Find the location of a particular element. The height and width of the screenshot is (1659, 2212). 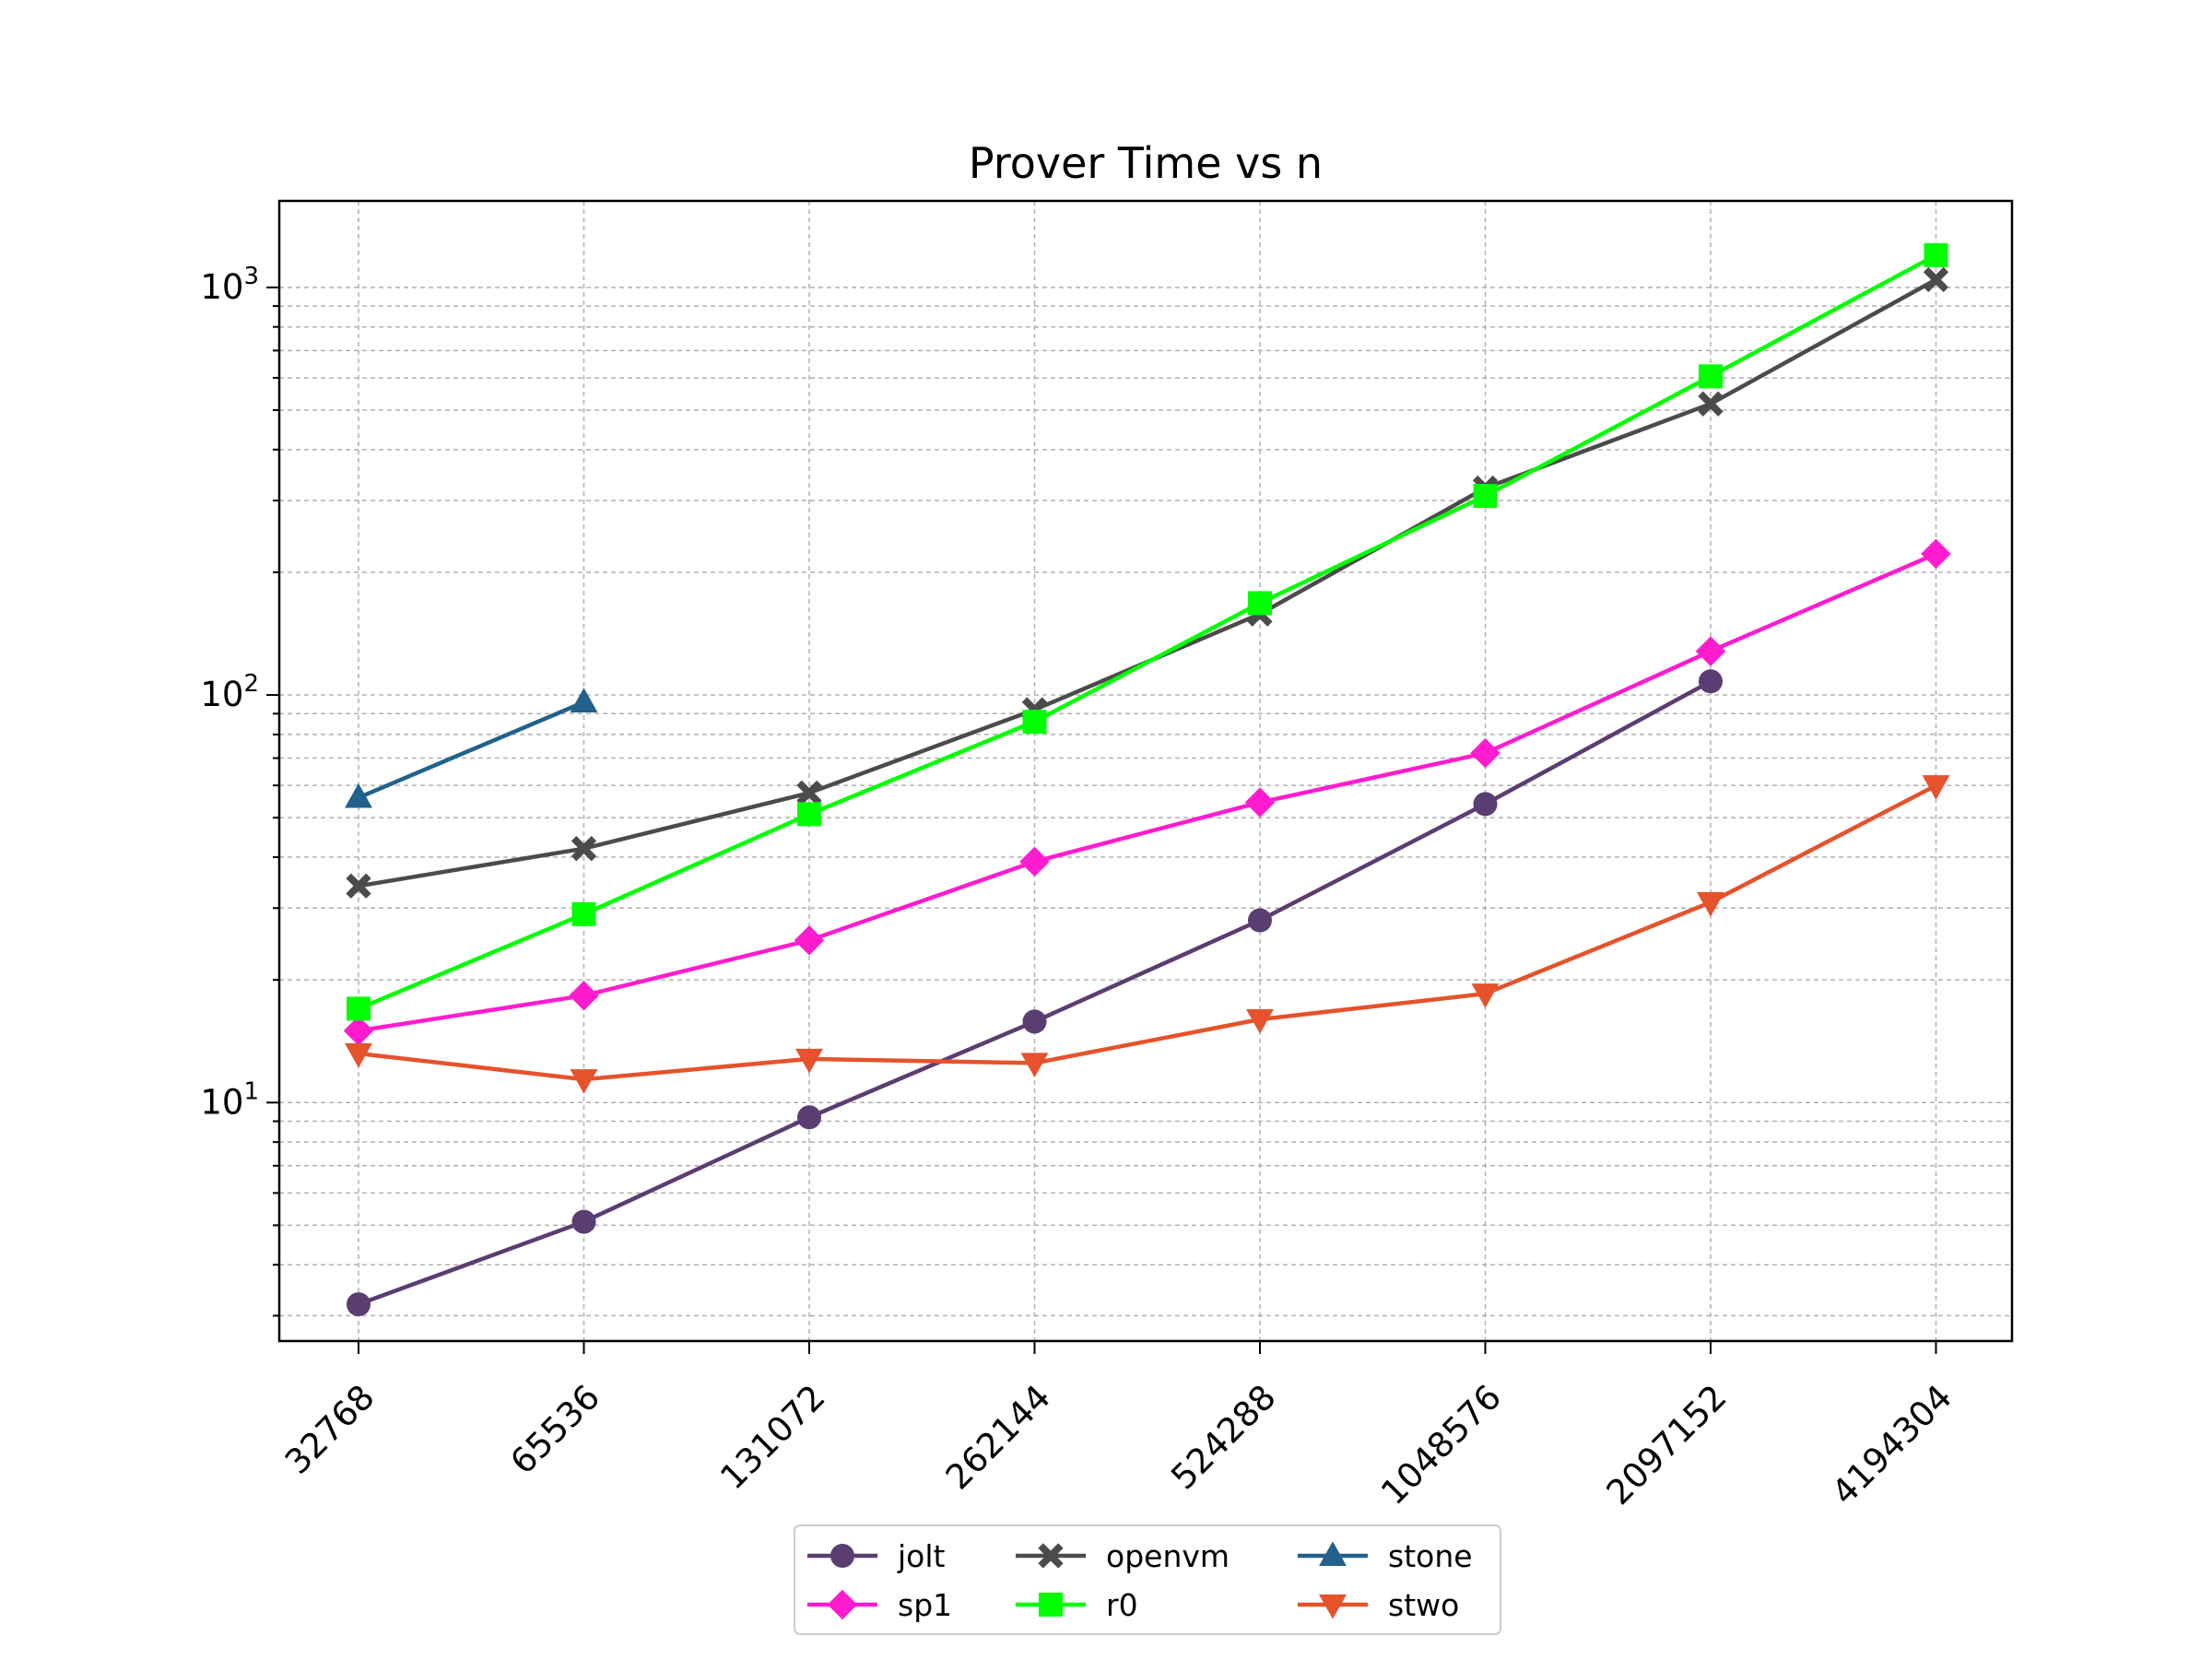

x-tick-label: 2097152 is located at coordinates (1667, 1444).